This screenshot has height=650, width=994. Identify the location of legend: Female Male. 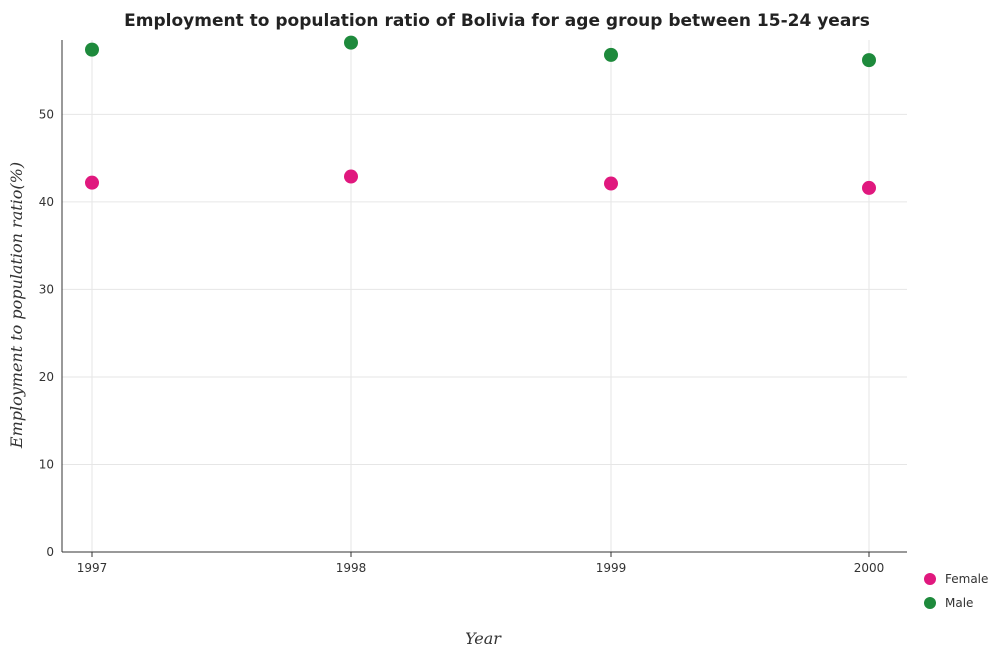
(956, 591).